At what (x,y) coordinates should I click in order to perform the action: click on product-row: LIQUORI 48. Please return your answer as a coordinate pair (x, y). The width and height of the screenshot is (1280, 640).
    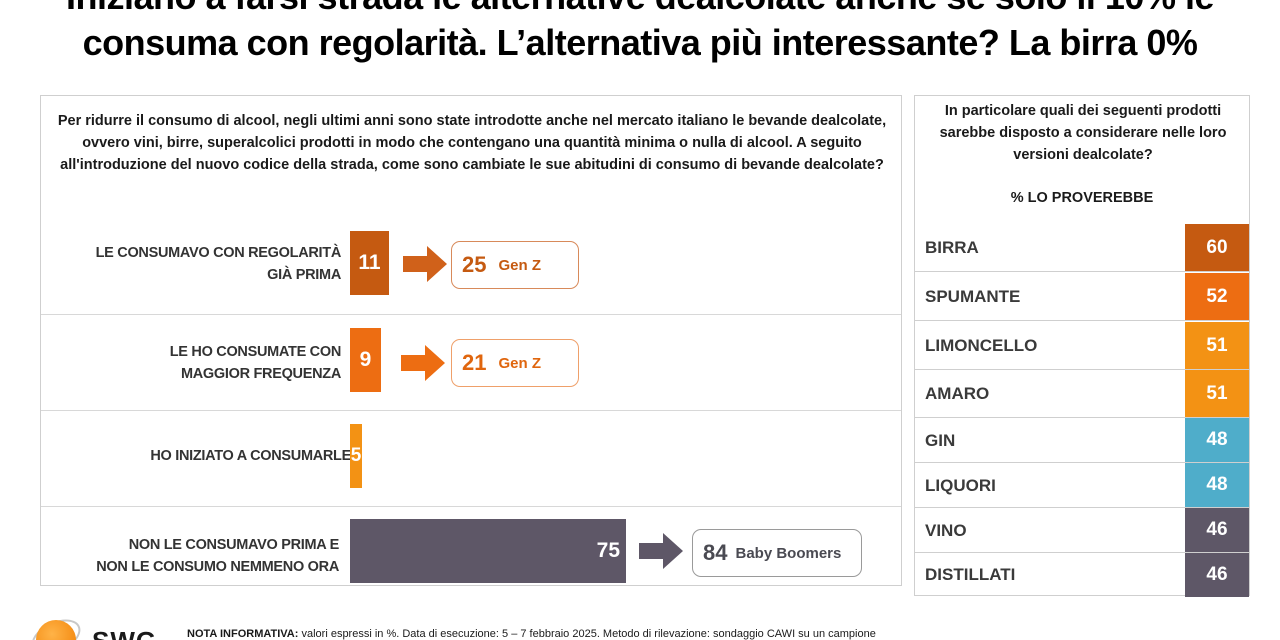
    Looking at the image, I should click on (1082, 485).